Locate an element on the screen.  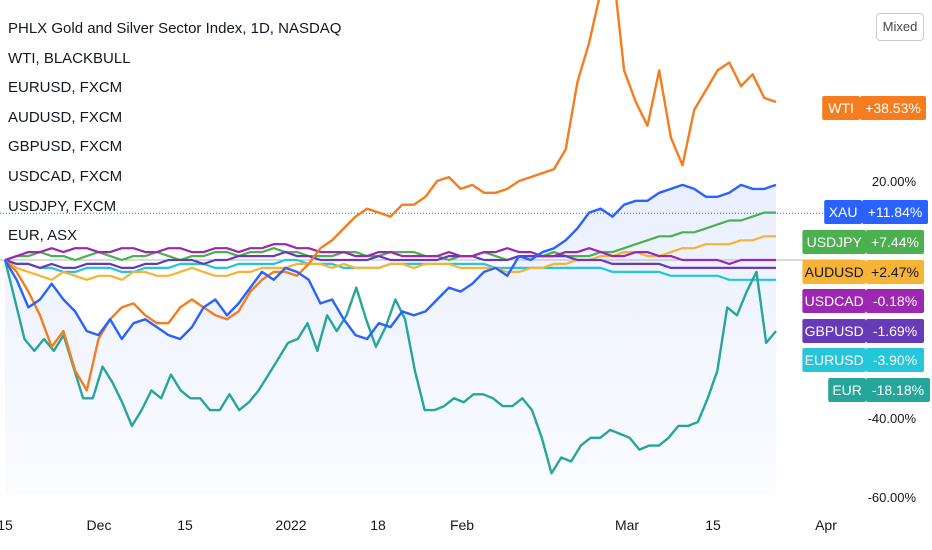
x-tick-label: 2022 is located at coordinates (290, 525).